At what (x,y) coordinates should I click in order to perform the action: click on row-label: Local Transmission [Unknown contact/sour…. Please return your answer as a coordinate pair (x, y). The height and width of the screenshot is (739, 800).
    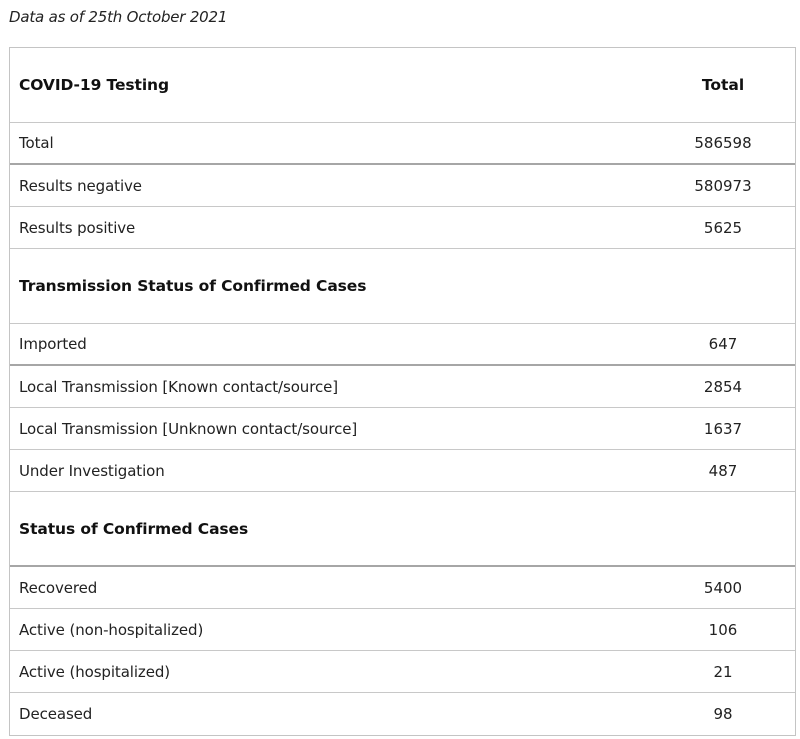
    Looking at the image, I should click on (188, 428).